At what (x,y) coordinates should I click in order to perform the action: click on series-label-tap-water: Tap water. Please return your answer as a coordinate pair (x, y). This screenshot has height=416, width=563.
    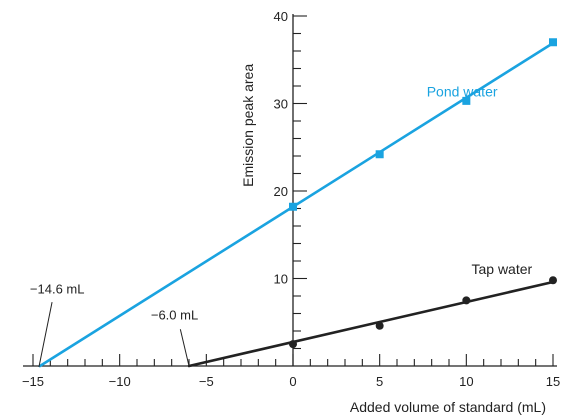
    Looking at the image, I should click on (501, 269).